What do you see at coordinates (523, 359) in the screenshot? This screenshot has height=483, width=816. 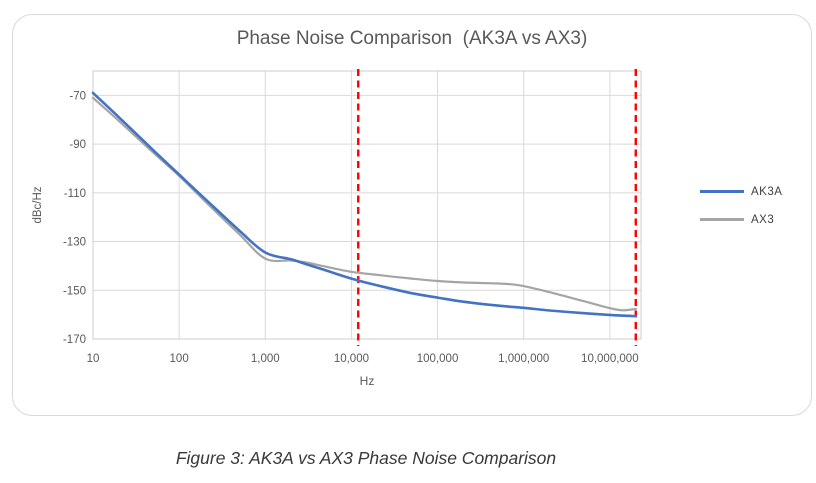 I see `x-tick-label: 1,000,000` at bounding box center [523, 359].